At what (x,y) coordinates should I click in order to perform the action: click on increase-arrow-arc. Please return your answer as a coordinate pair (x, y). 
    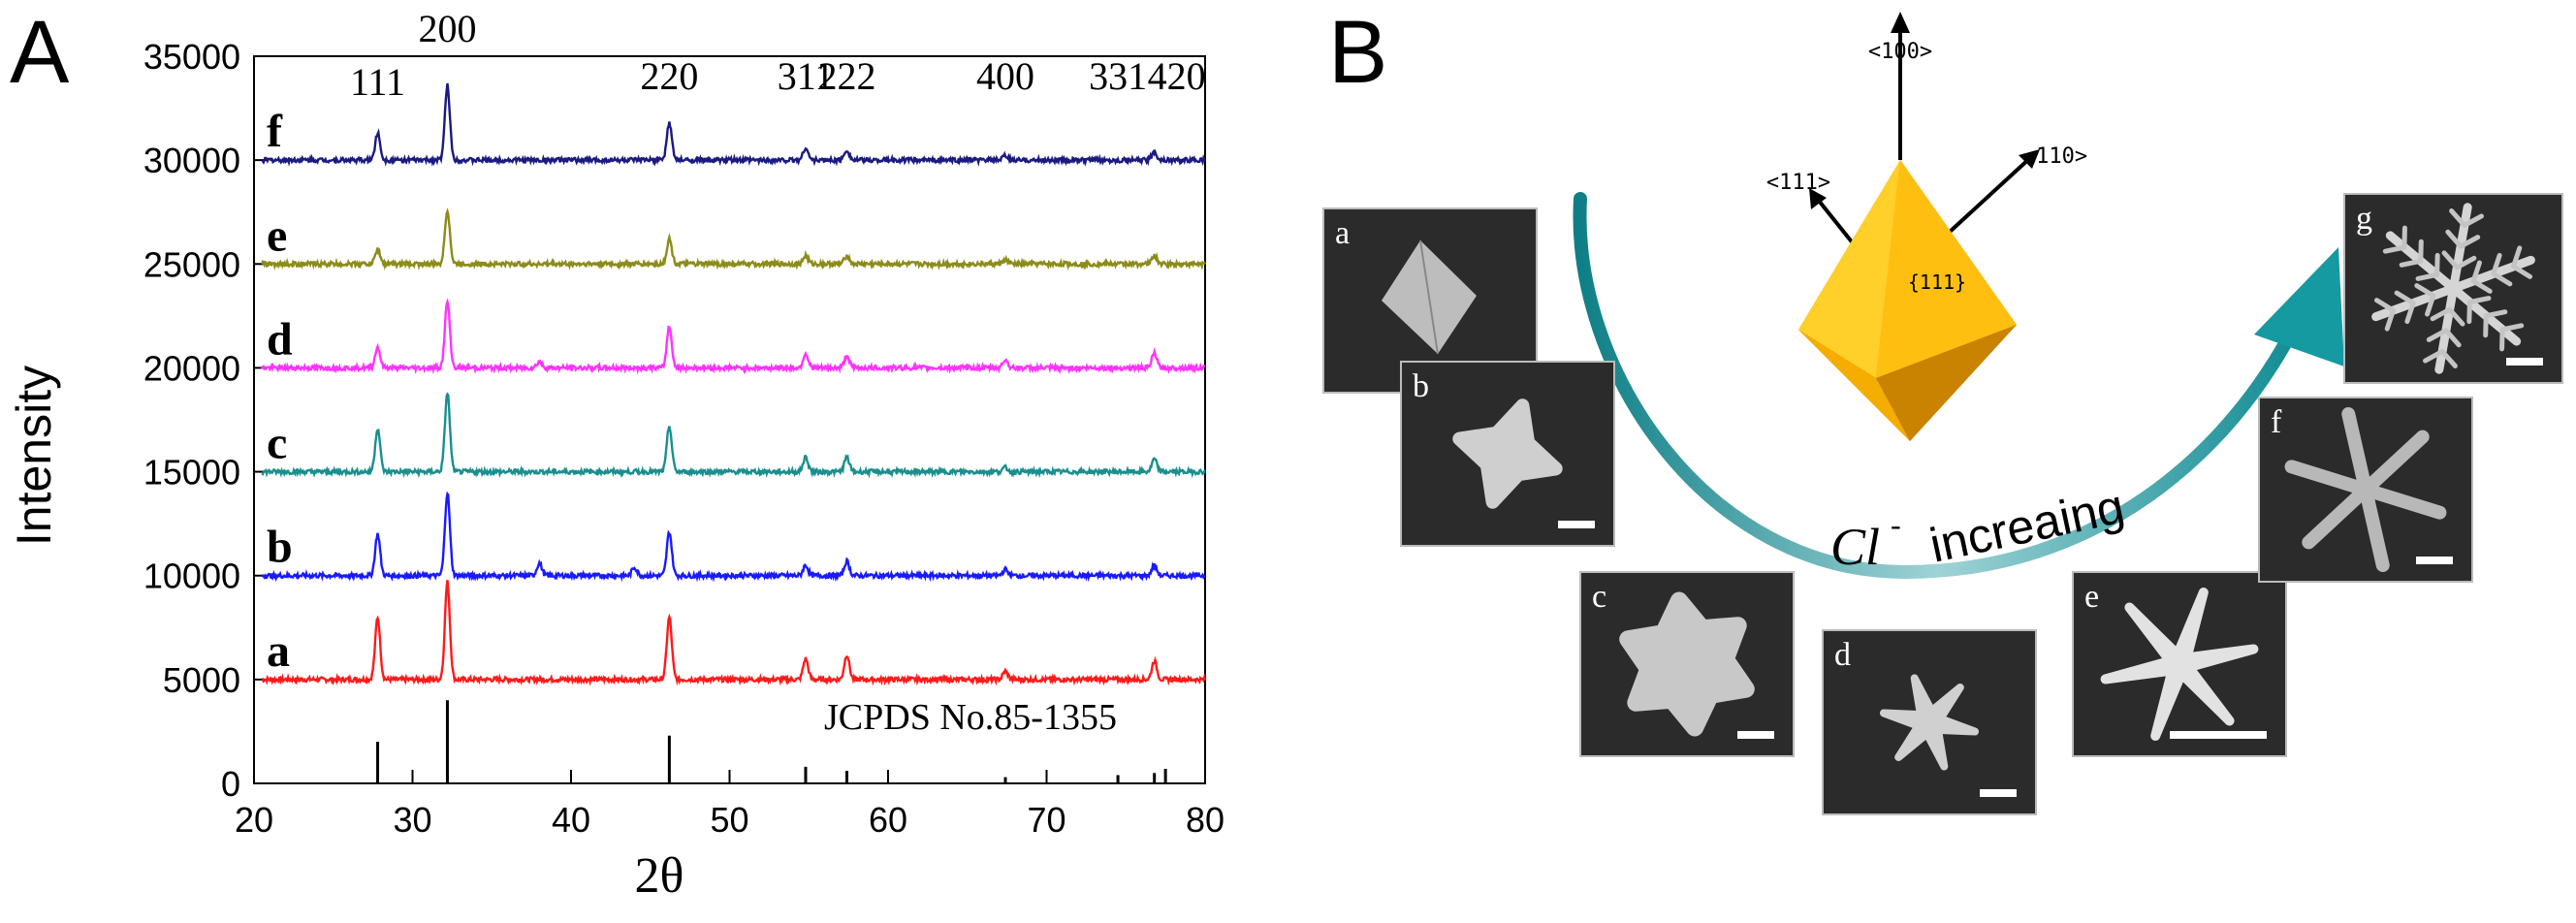
    Looking at the image, I should click on (1939, 386).